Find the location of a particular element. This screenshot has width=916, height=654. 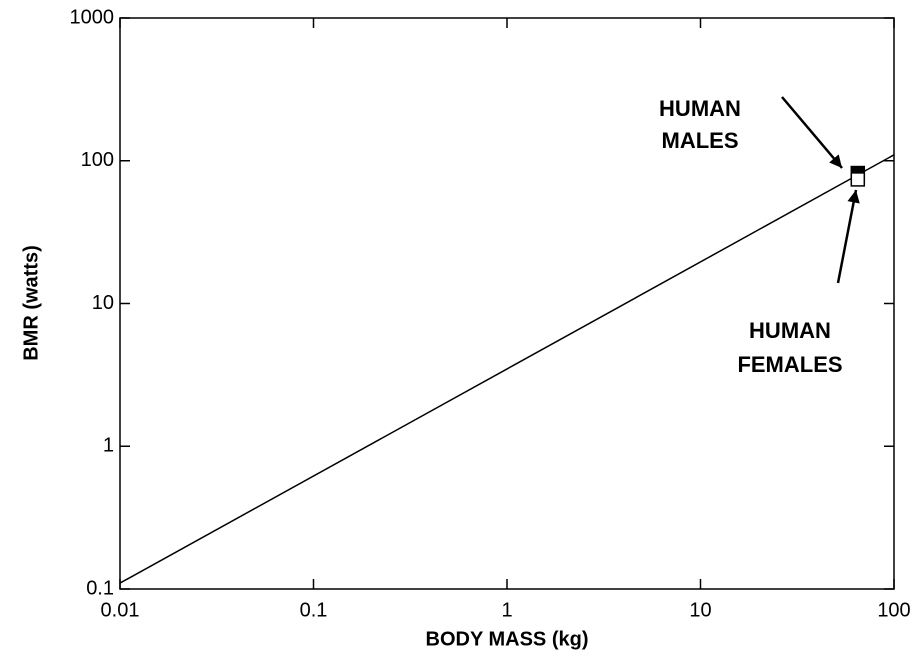

y-tick-label: 1 is located at coordinates (108, 446).